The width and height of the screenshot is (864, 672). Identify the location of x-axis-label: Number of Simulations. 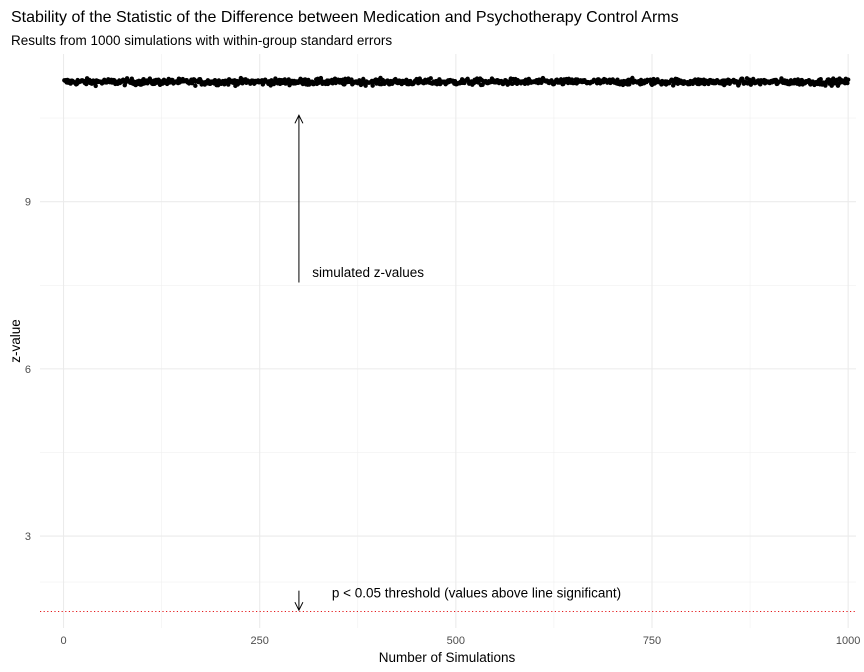
(447, 657).